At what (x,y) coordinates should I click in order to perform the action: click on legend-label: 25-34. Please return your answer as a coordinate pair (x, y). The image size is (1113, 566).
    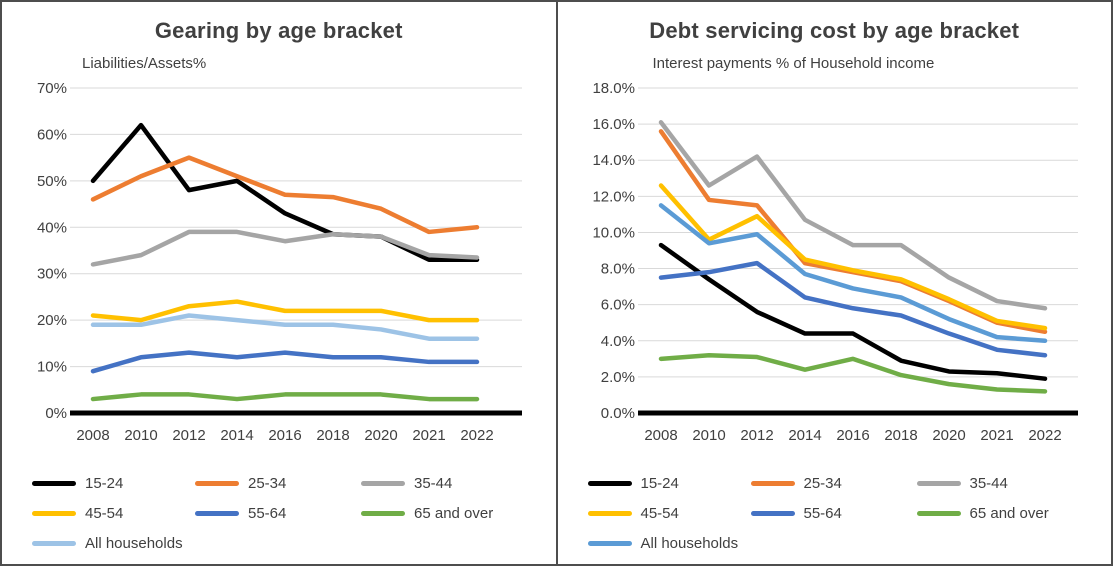
    Looking at the image, I should click on (822, 483).